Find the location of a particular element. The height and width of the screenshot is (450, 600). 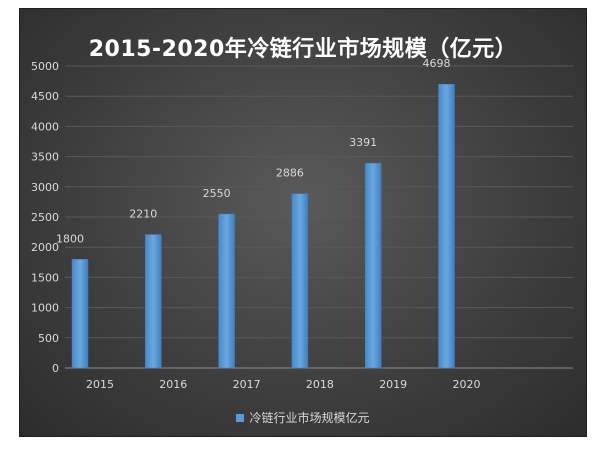

y-tick-label: 0 is located at coordinates (55, 368).